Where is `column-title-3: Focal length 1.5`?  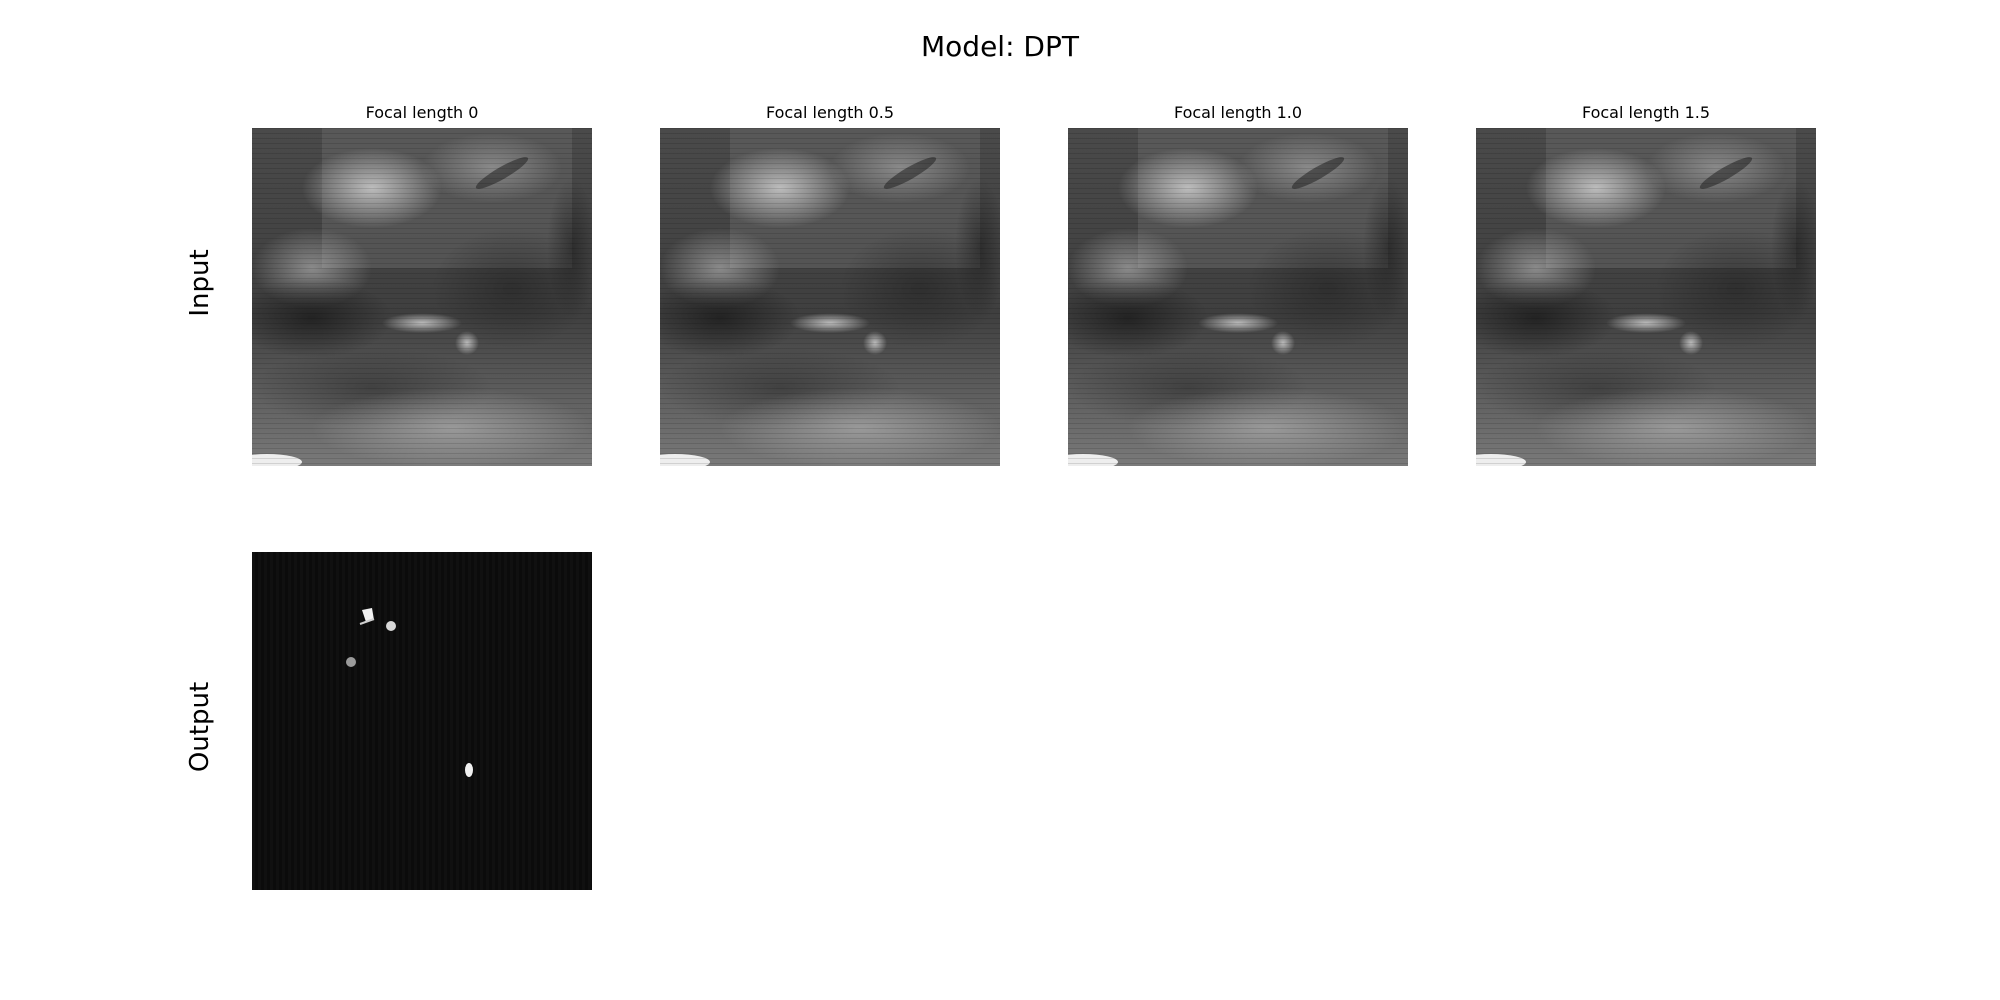 column-title-3: Focal length 1.5 is located at coordinates (1646, 112).